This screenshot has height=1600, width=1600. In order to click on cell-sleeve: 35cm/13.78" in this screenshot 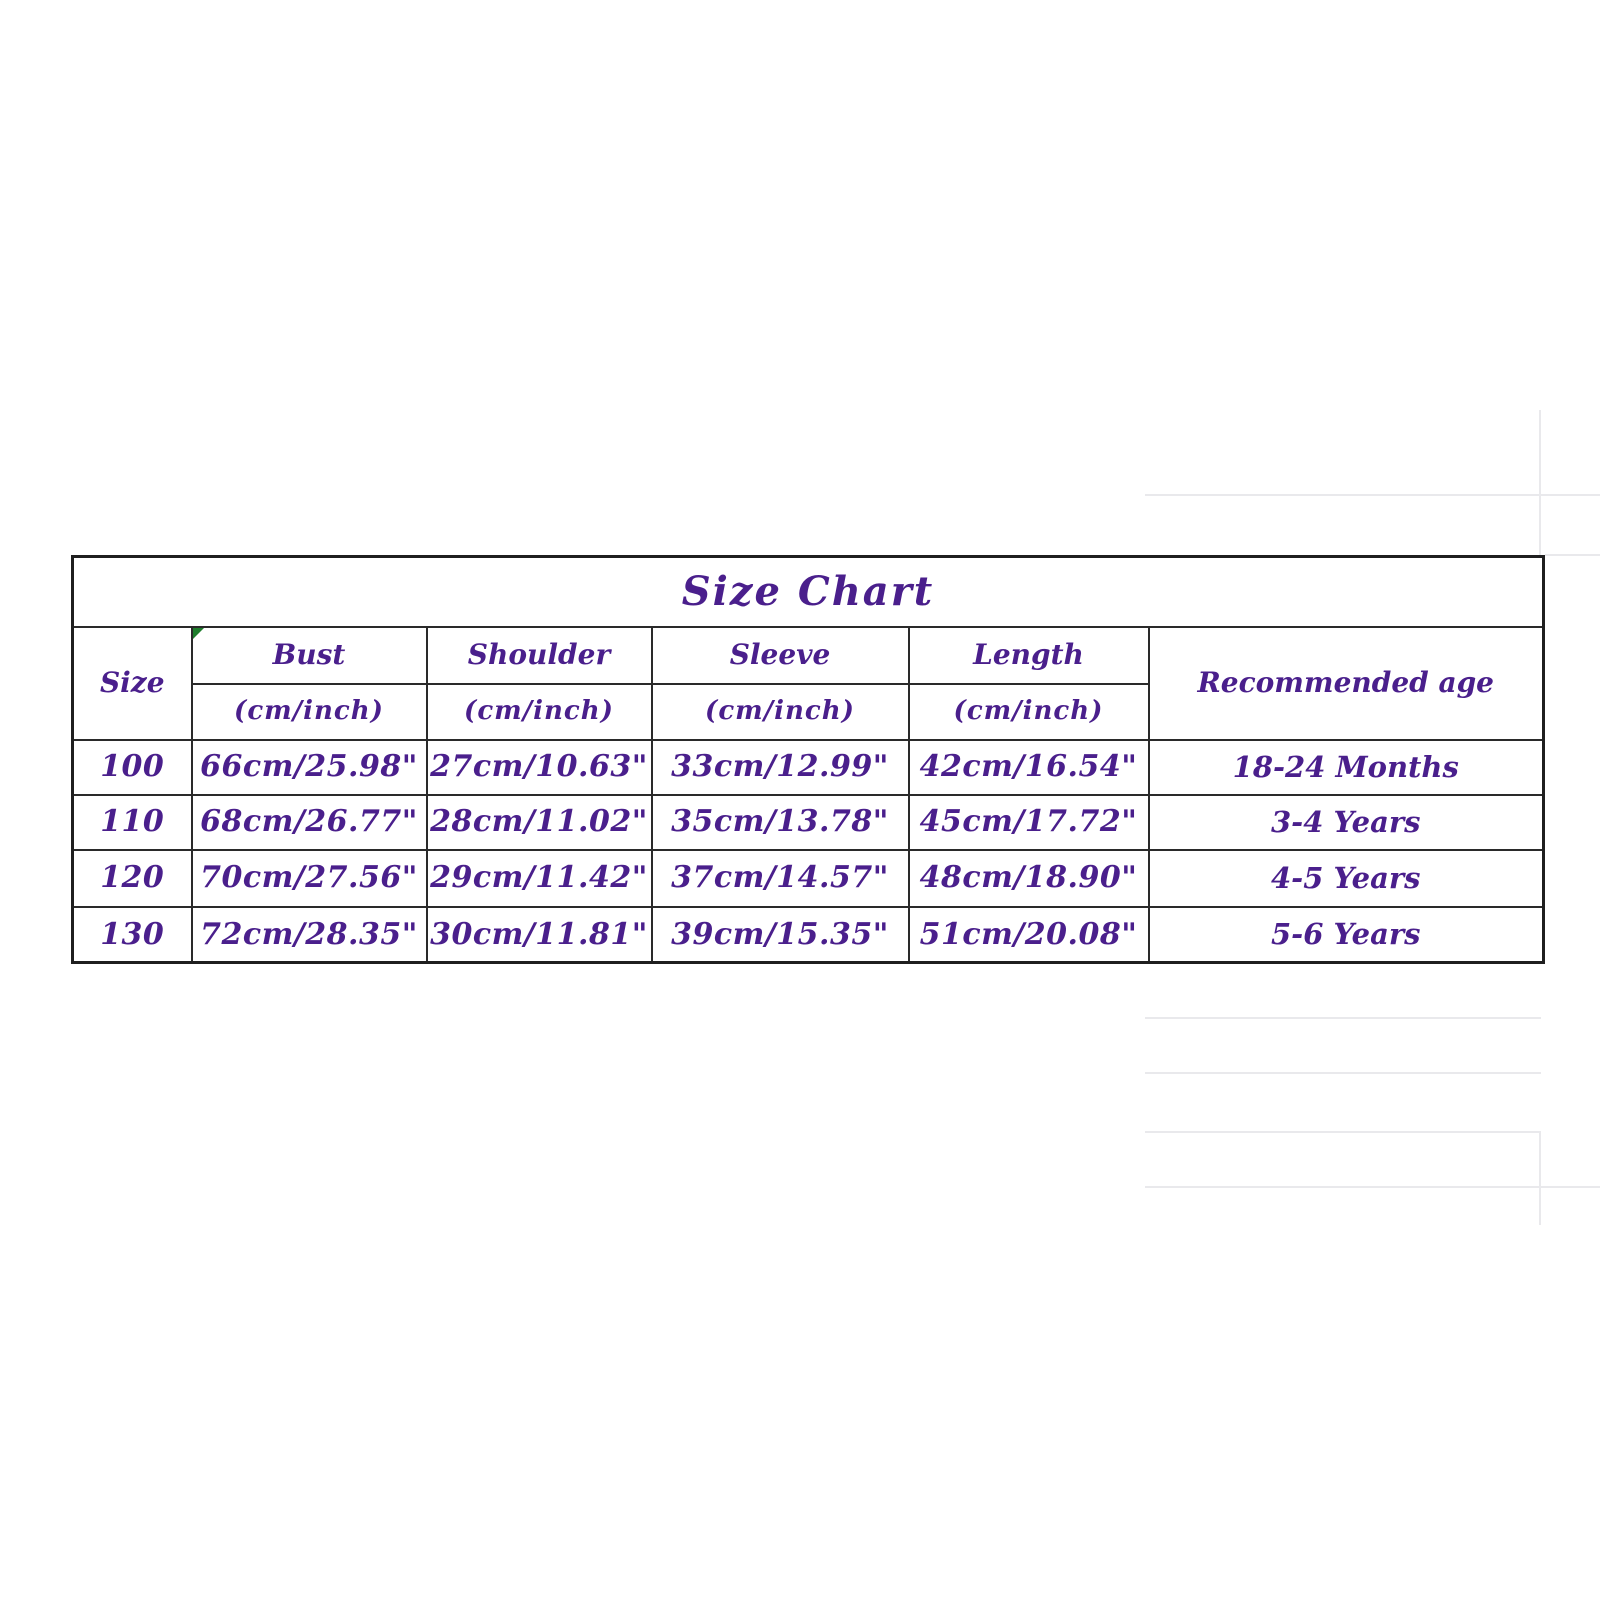, I will do `click(780, 822)`.